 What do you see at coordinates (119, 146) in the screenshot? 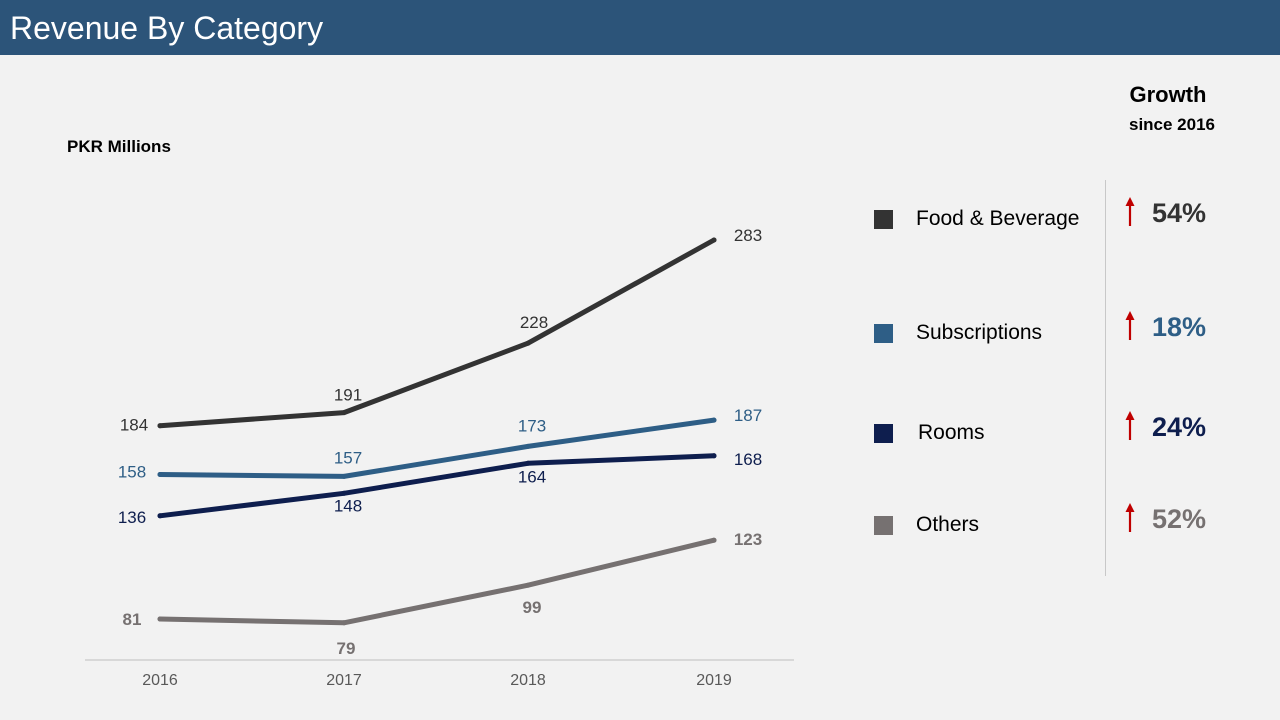
I see `y-axis-unit-label: PKR Millions` at bounding box center [119, 146].